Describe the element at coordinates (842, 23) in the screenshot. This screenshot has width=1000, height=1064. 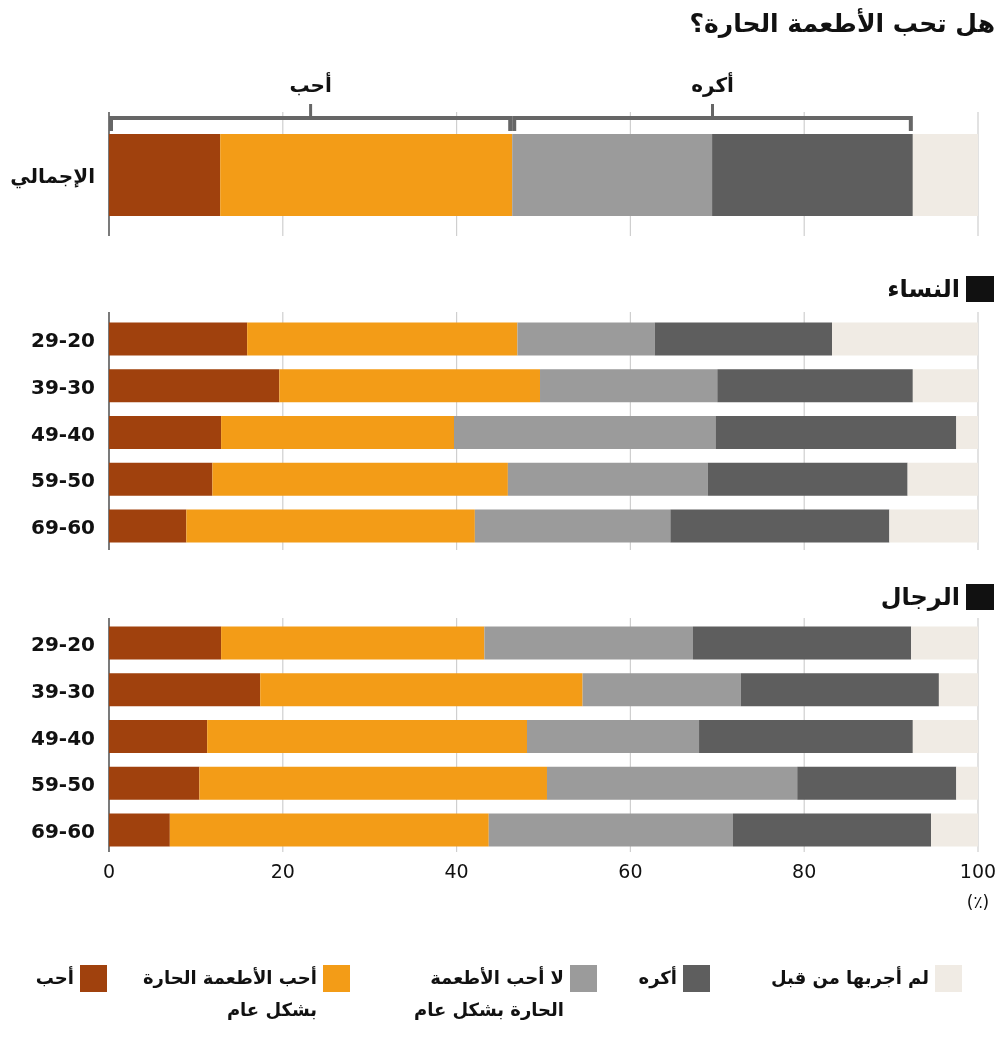
I see `chart-title: هل تحب الأطعمة الحارة؟` at that location.